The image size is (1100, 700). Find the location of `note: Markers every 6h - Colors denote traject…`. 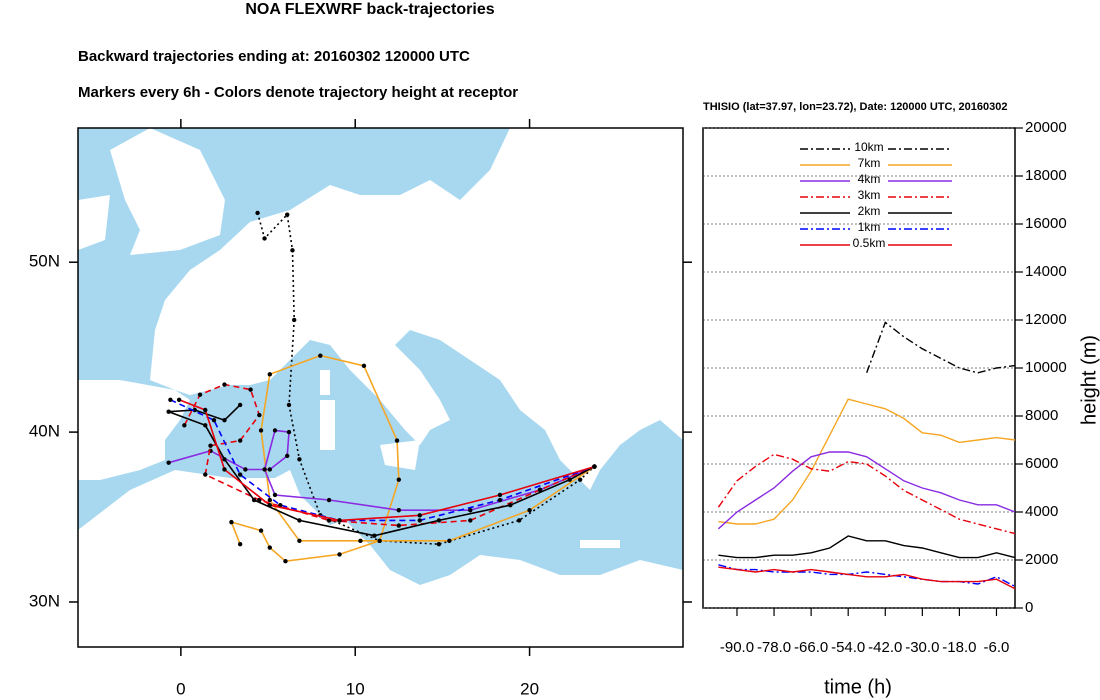

note: Markers every 6h - Colors denote traject… is located at coordinates (298, 92).